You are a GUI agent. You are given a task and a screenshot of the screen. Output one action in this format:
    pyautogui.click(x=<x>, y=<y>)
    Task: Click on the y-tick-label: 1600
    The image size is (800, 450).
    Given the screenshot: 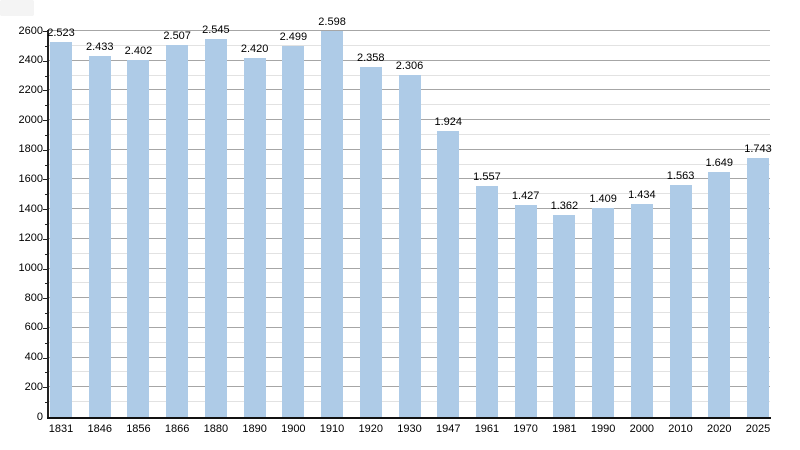 What is the action you would take?
    pyautogui.click(x=30, y=178)
    